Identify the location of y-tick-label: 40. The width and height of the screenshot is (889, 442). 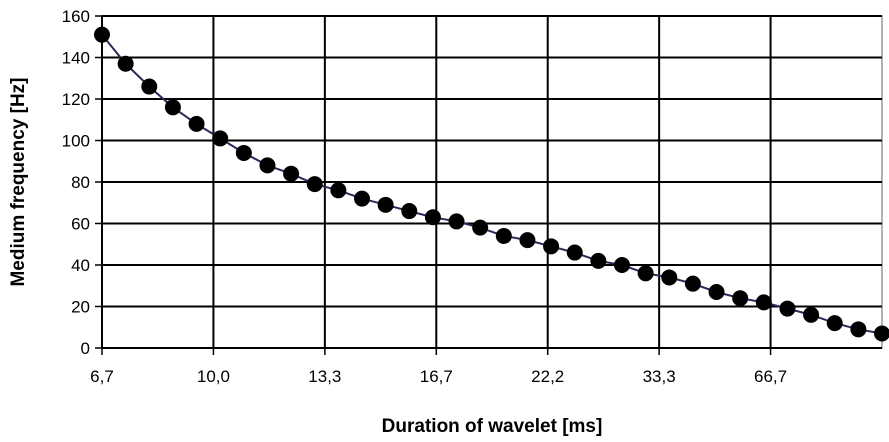
(80, 265).